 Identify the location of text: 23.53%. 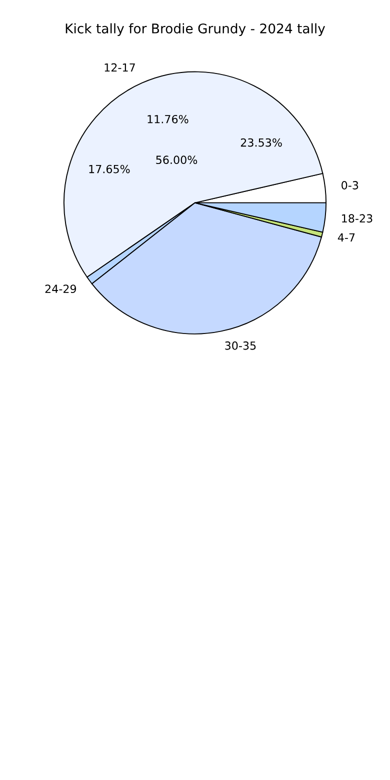
(261, 142).